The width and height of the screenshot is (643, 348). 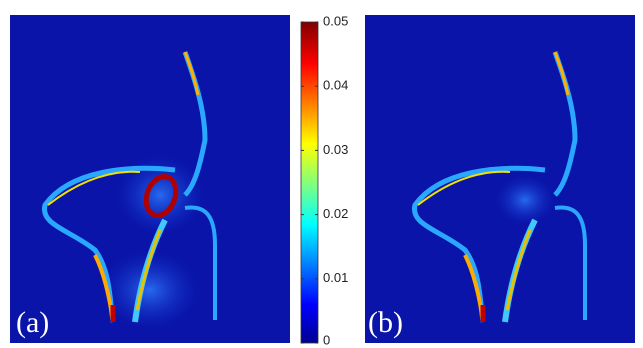 What do you see at coordinates (309, 182) in the screenshot?
I see `colorbar-scale` at bounding box center [309, 182].